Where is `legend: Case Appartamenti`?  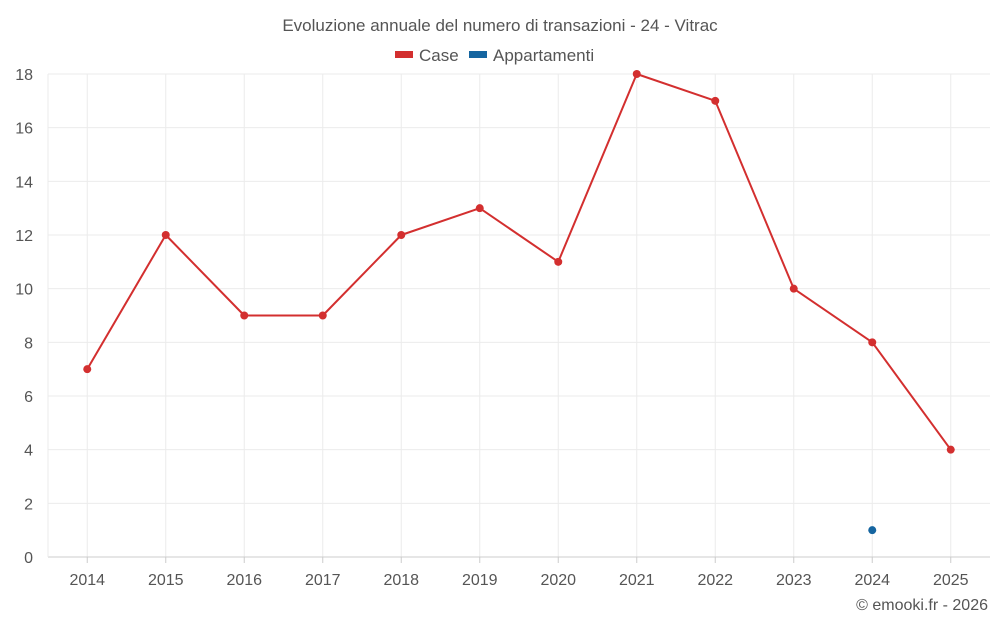 legend: Case Appartamenti is located at coordinates (494, 55).